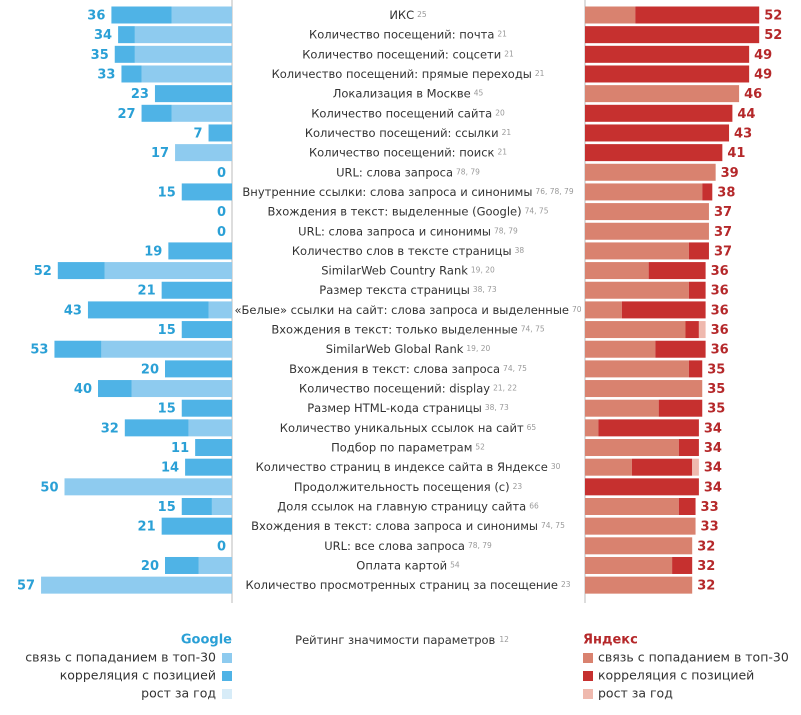  Describe the element at coordinates (726, 192) in the screenshot. I see `value-label: 38` at that location.